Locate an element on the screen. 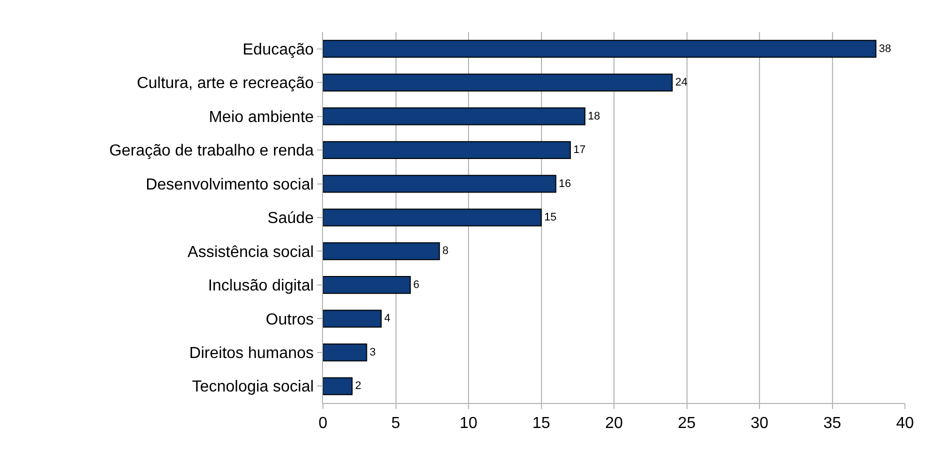 The width and height of the screenshot is (936, 452). data-label: 6 is located at coordinates (416, 284).